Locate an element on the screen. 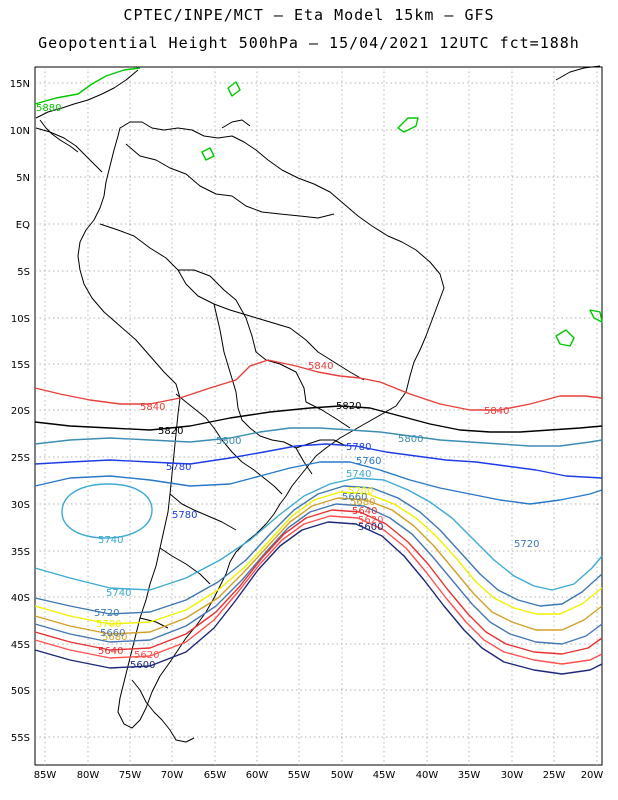 This screenshot has width=618, height=800. lon-label: 45W is located at coordinates (384, 775).